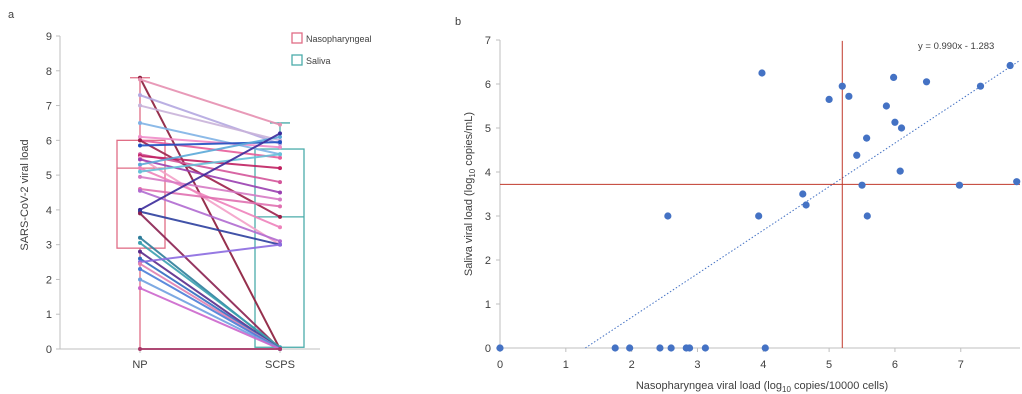 The image size is (1022, 394). Describe the element at coordinates (49, 246) in the screenshot. I see `y-tick-label: 3` at that location.